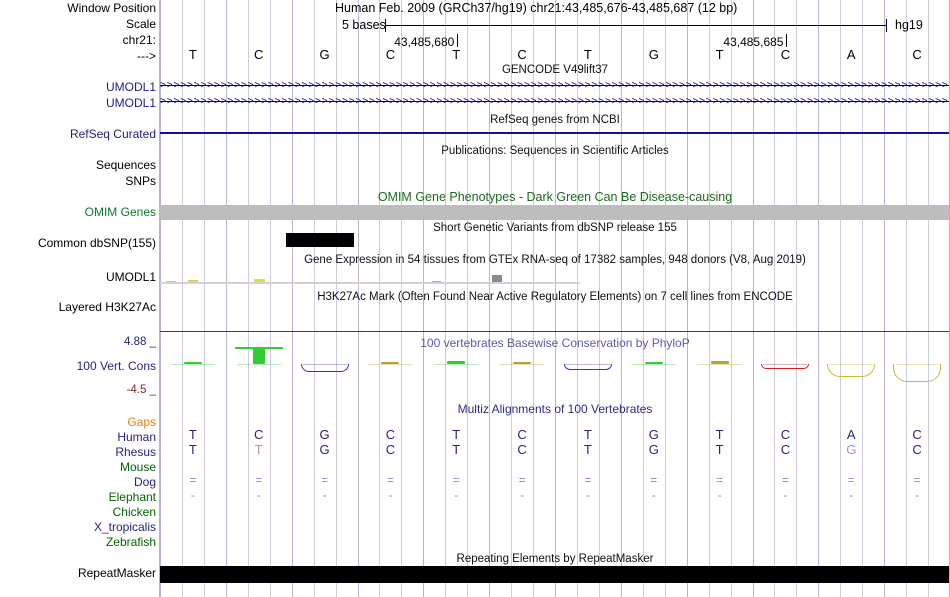 Image resolution: width=950 pixels, height=597 pixels. I want to click on omim-gene-bar, so click(555, 212).